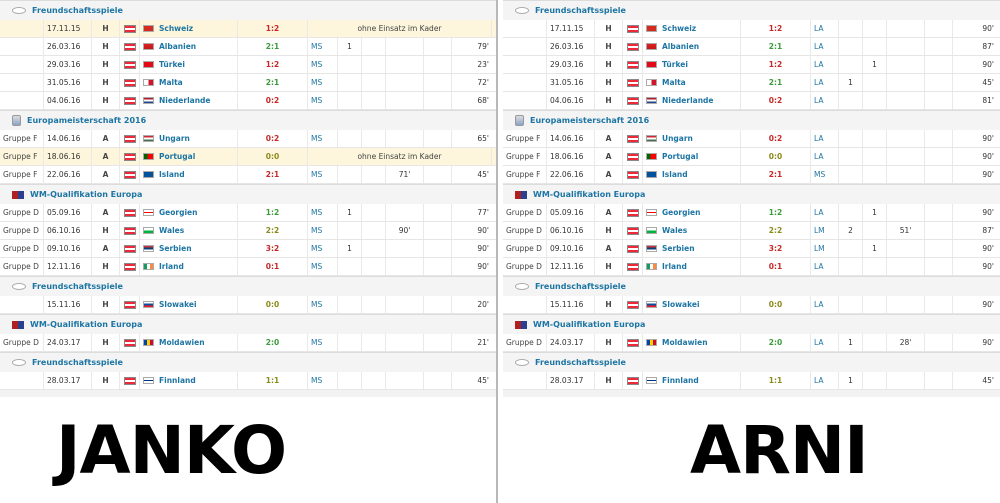 This screenshot has height=503, width=1000. Describe the element at coordinates (675, 174) in the screenshot. I see `opponent-name: Island` at that location.